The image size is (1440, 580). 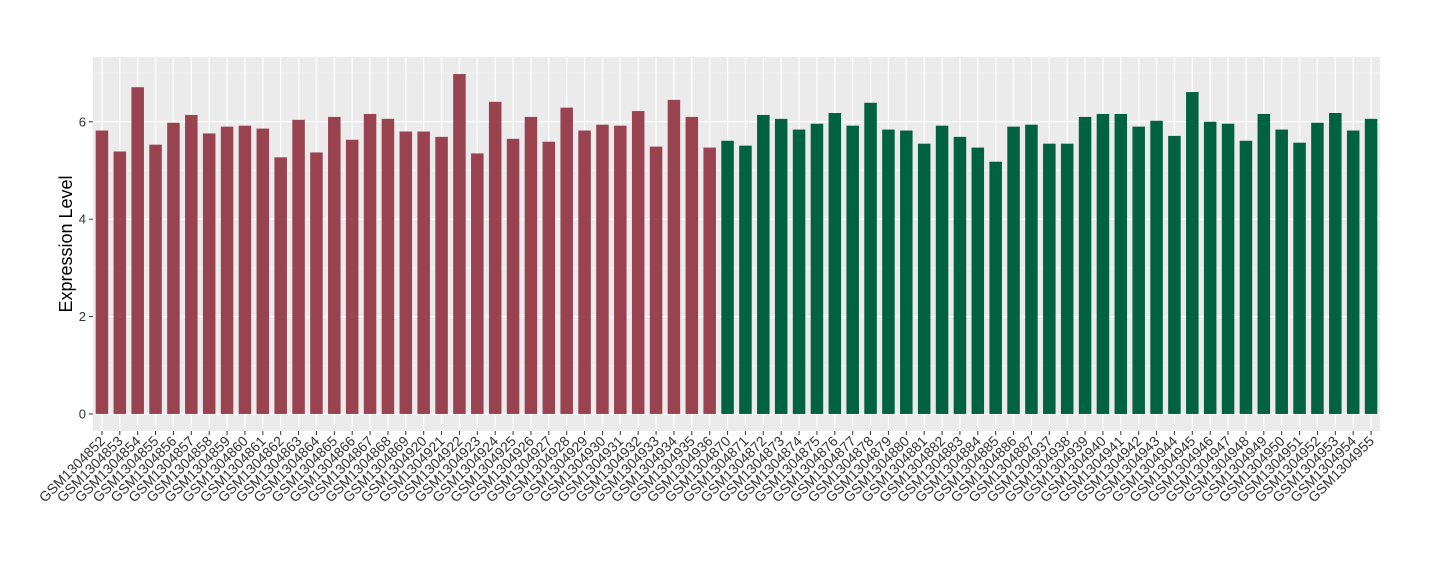 I want to click on y-tick-label: 6, so click(x=82, y=121).